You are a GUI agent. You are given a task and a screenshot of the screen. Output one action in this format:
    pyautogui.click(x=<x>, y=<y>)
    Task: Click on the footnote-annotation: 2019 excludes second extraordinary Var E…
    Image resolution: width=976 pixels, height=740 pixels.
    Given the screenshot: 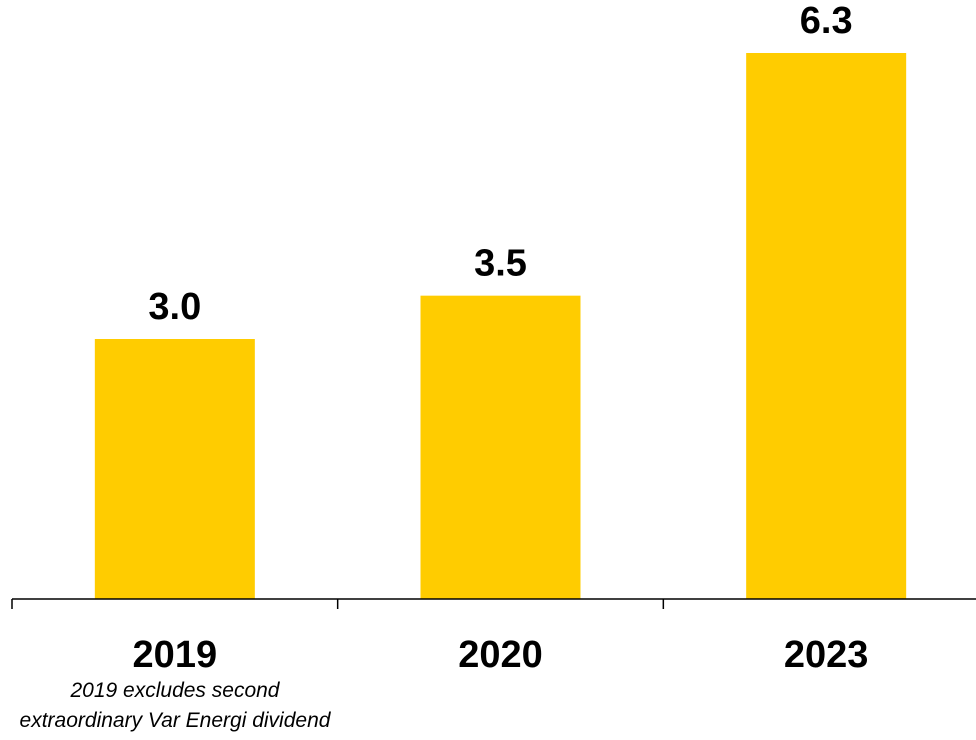 What is the action you would take?
    pyautogui.click(x=175, y=706)
    